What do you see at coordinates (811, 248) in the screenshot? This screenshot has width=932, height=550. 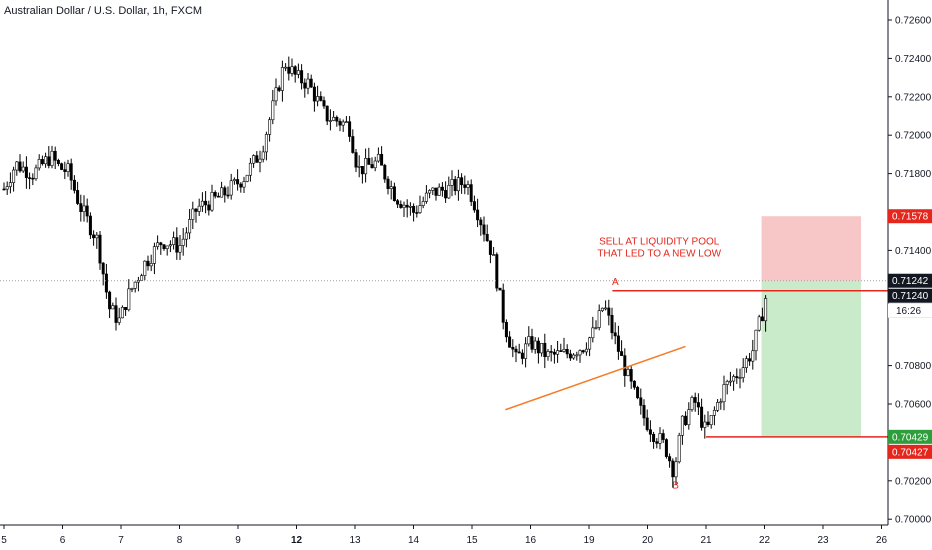 I see `stop-loss-zone` at bounding box center [811, 248].